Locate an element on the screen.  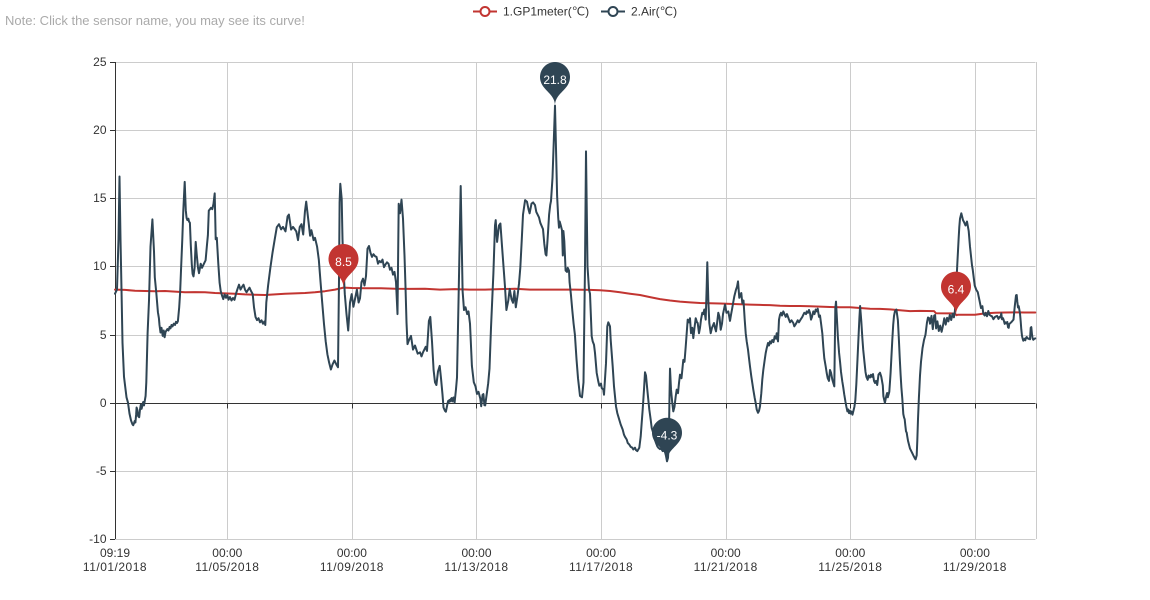
svg-text: 1.GP1meter(℃) is located at coordinates (546, 12).